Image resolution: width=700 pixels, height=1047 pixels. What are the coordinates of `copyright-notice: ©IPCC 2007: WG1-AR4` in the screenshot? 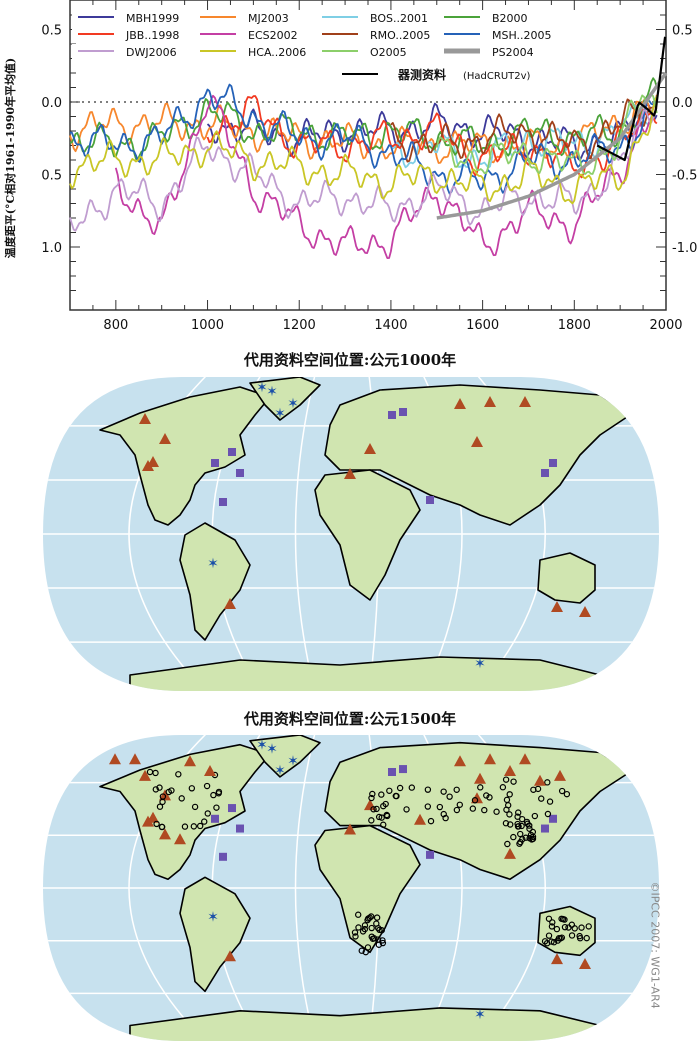 It's located at (655, 960).